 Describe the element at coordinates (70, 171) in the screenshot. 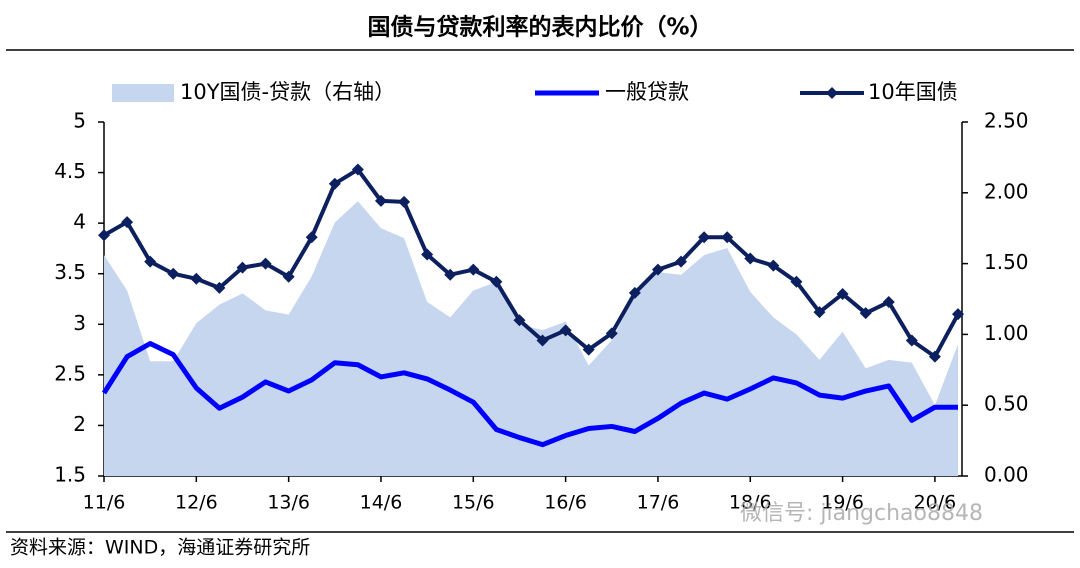

I see `y-tick-label: 4.5` at that location.